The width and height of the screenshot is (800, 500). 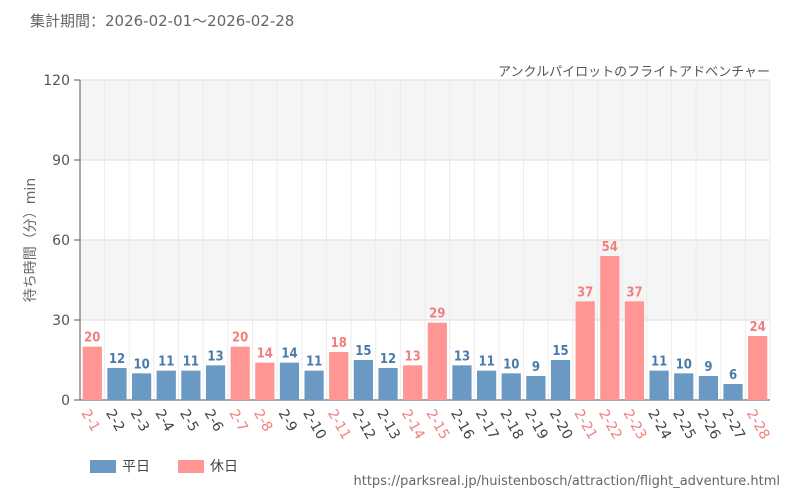 I want to click on y-tick-label: 0, so click(x=65, y=401).